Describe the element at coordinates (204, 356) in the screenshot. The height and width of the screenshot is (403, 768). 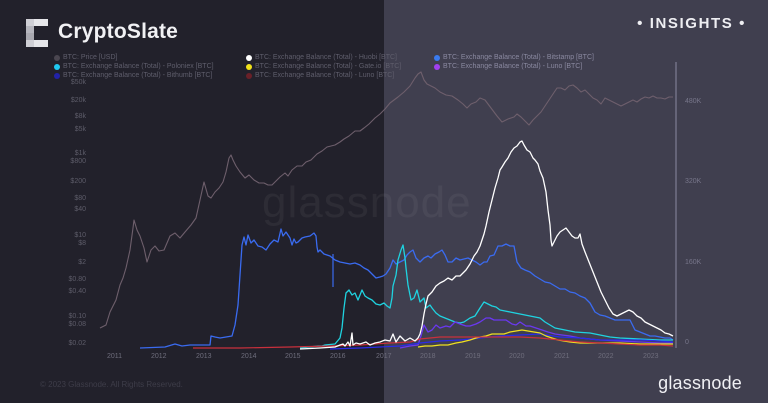
I see `x-tick: 2013` at that location.